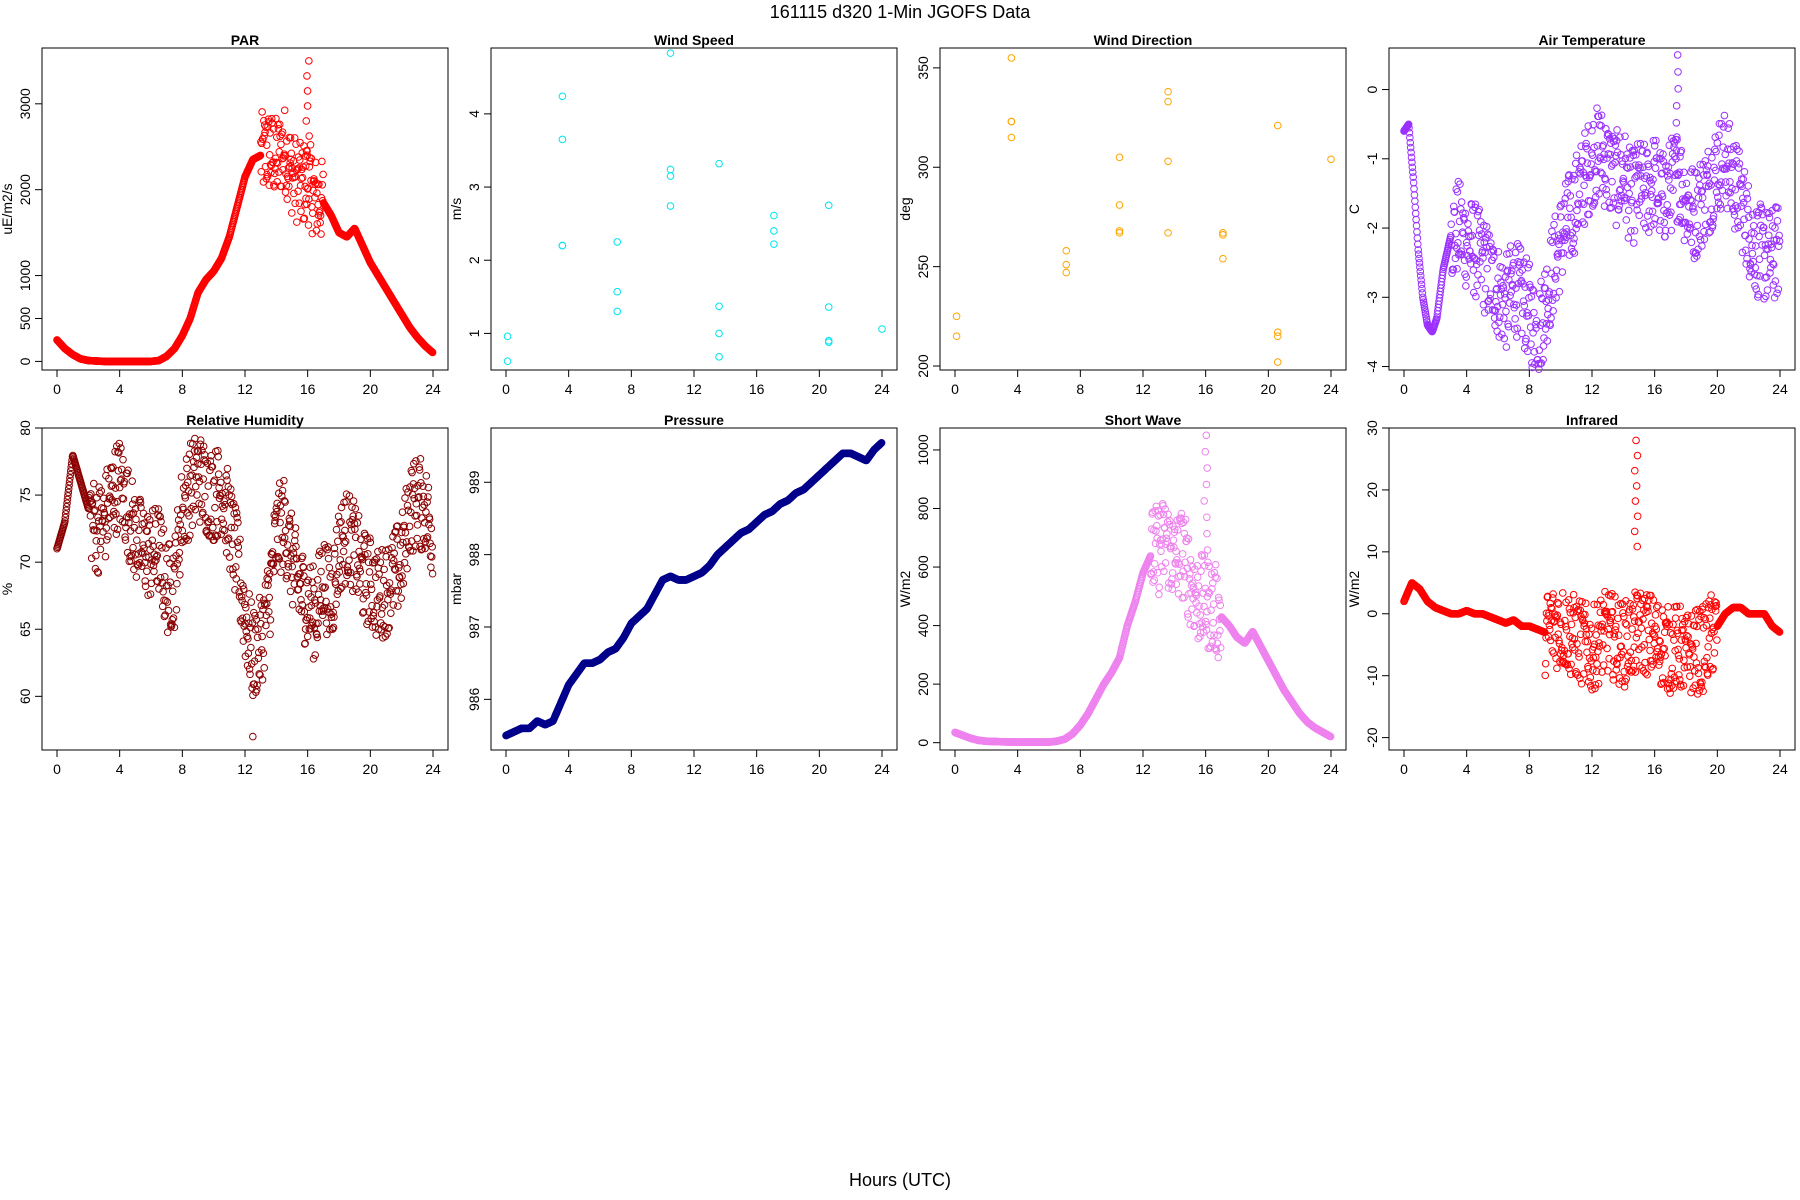 Image resolution: width=1800 pixels, height=1200 pixels. Describe the element at coordinates (1372, 228) in the screenshot. I see `air-temperature-y-tick-label: -2` at that location.